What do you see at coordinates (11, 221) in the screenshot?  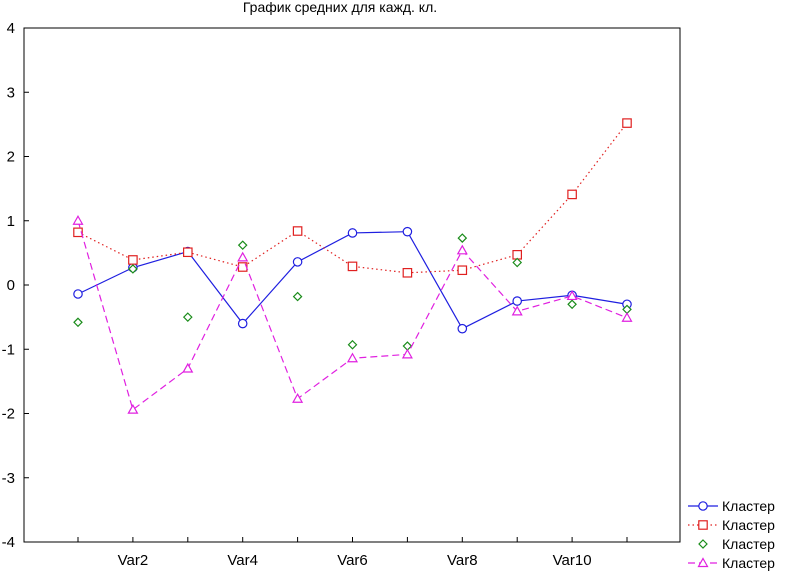 I see `y-tick-label: 1` at bounding box center [11, 221].